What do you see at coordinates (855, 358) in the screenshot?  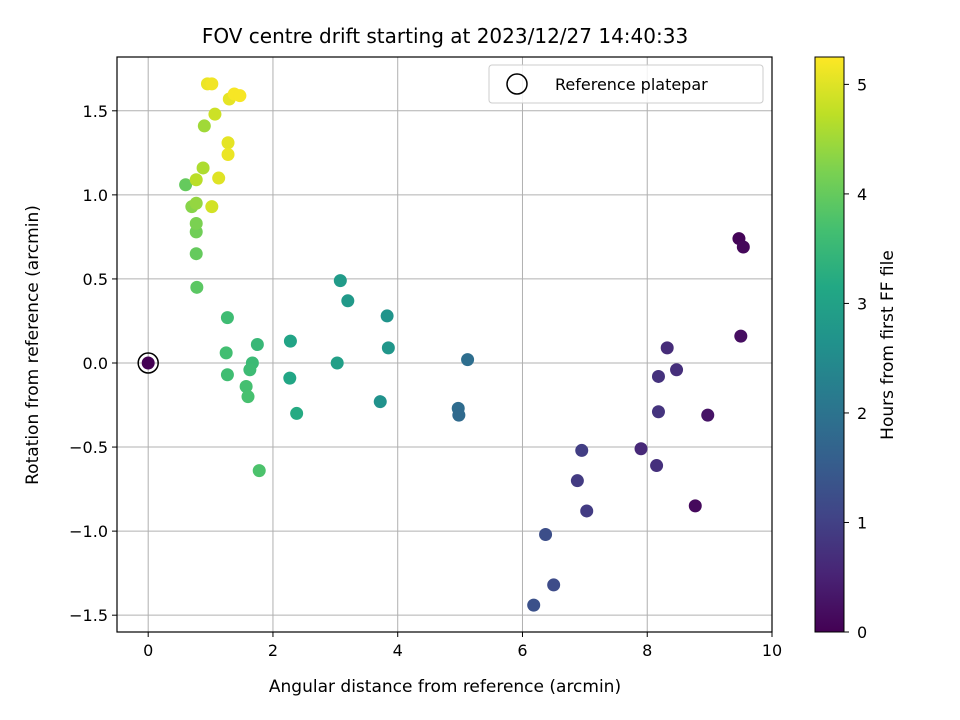 I see `colorbar-ticks: 0 1 2 3 4 5` at bounding box center [855, 358].